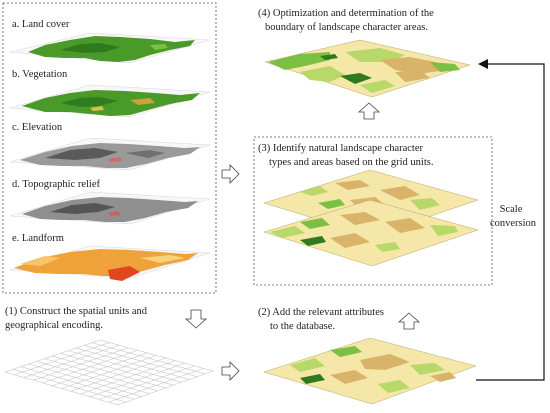 Image resolution: width=550 pixels, height=413 pixels. What do you see at coordinates (110, 208) in the screenshot?
I see `topographic-relief-map` at bounding box center [110, 208].